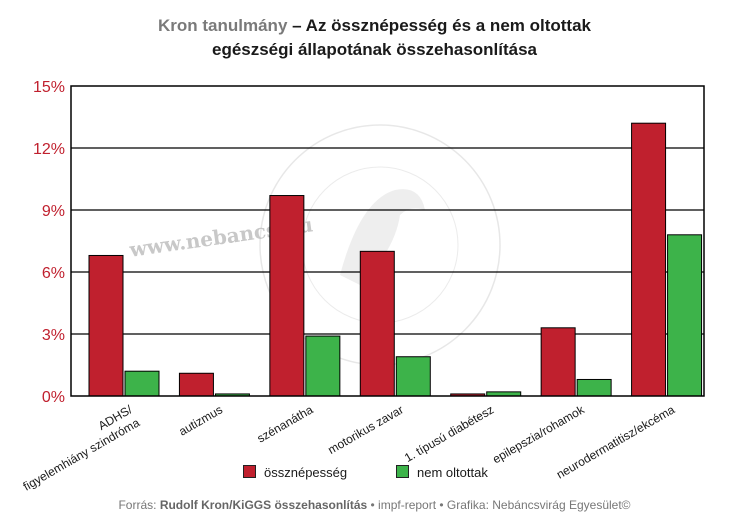 The height and width of the screenshot is (530, 749). I want to click on y-tick-label: 12%, so click(49, 149).